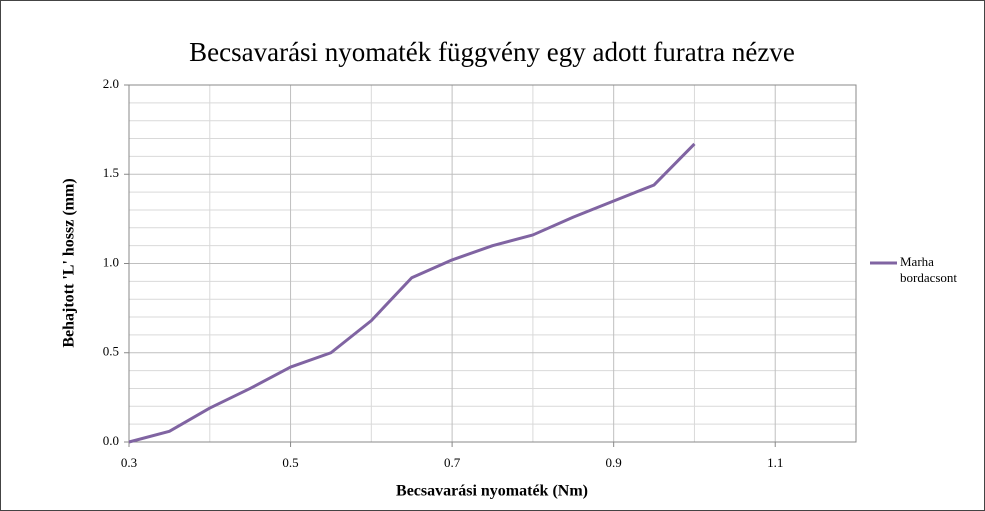  Describe the element at coordinates (111, 351) in the screenshot. I see `y-tick-label: 0.5` at that location.